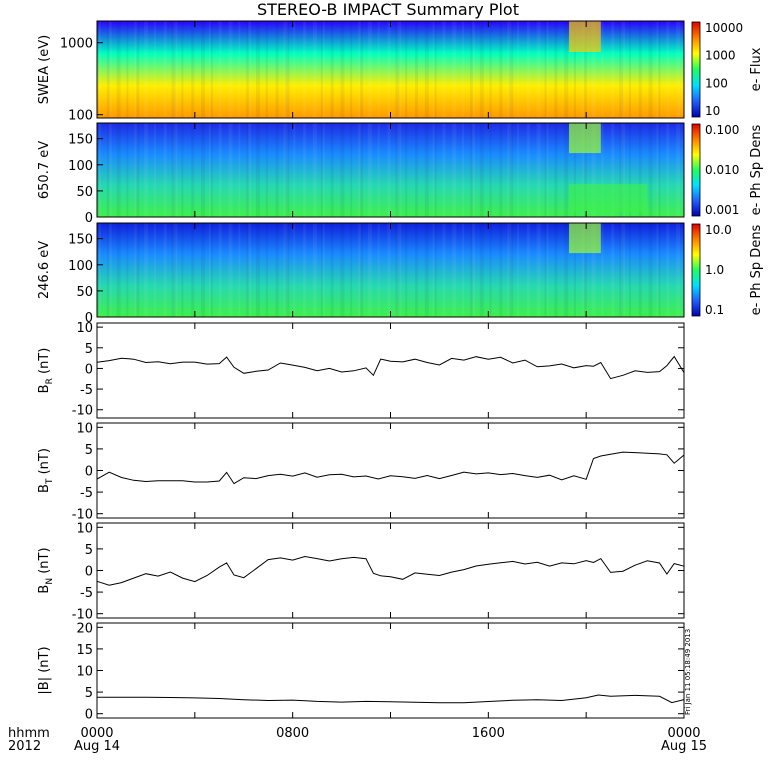 This screenshot has width=780, height=780. I want to click on panel-frame, so click(390, 470).